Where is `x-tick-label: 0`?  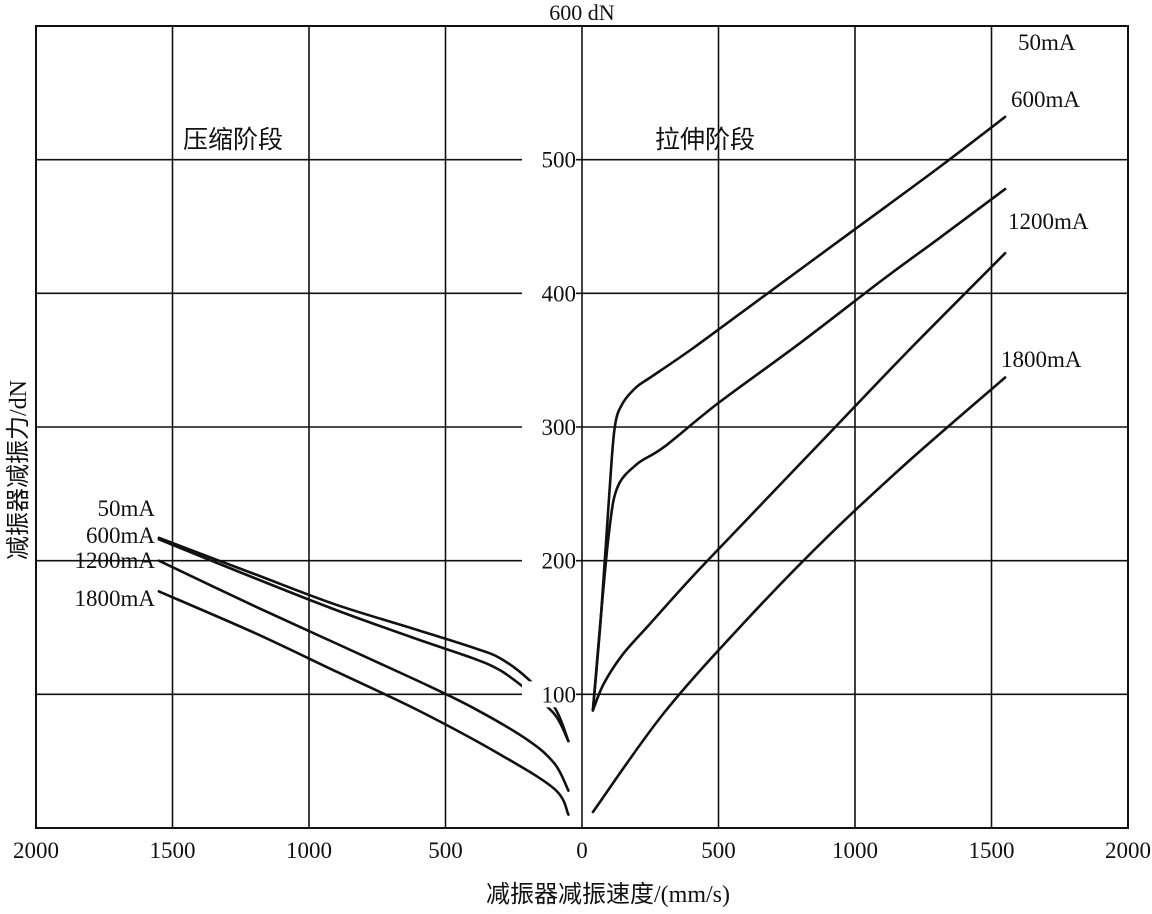
x-tick-label: 0 is located at coordinates (582, 850).